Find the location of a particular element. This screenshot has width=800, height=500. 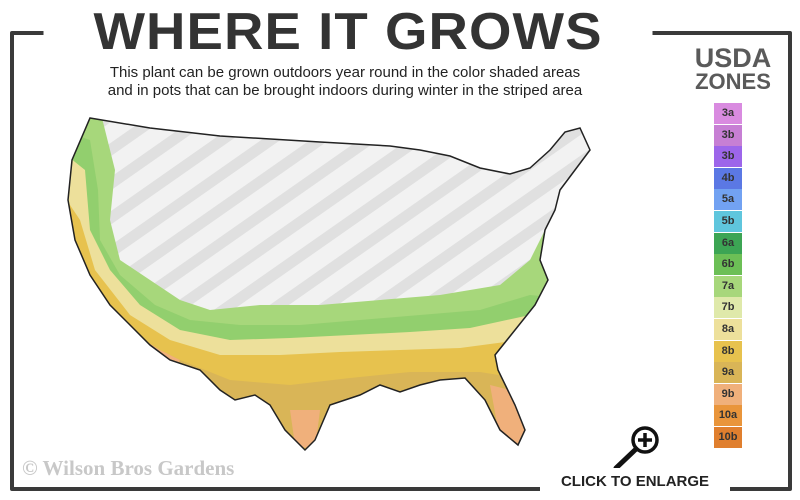

legend-swatch-5a: 5a is located at coordinates (728, 200).